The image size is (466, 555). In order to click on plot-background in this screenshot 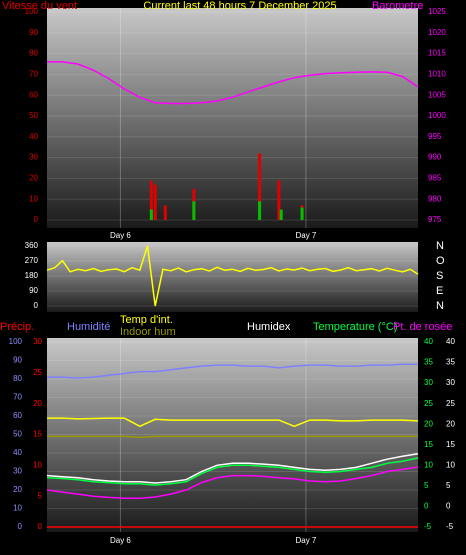, I will do `click(232, 277)`.